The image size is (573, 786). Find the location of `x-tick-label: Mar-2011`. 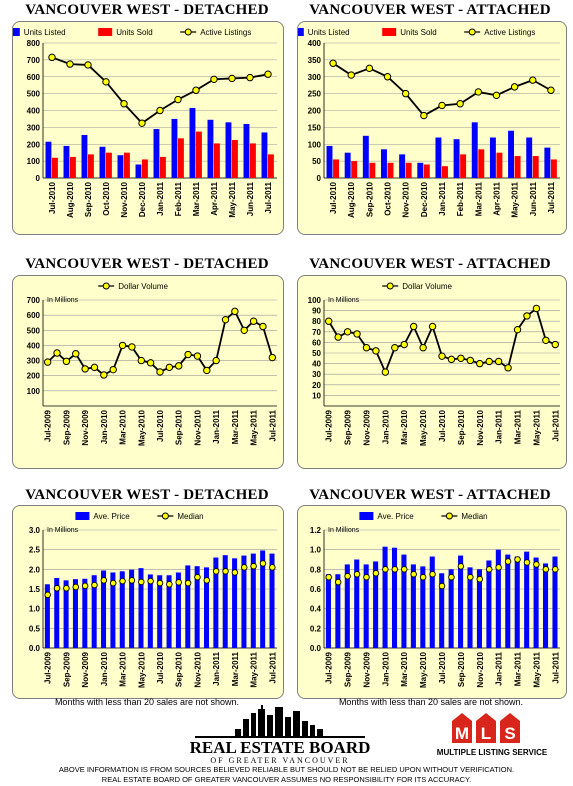

x-tick-label: Mar-2011 is located at coordinates (518, 668).